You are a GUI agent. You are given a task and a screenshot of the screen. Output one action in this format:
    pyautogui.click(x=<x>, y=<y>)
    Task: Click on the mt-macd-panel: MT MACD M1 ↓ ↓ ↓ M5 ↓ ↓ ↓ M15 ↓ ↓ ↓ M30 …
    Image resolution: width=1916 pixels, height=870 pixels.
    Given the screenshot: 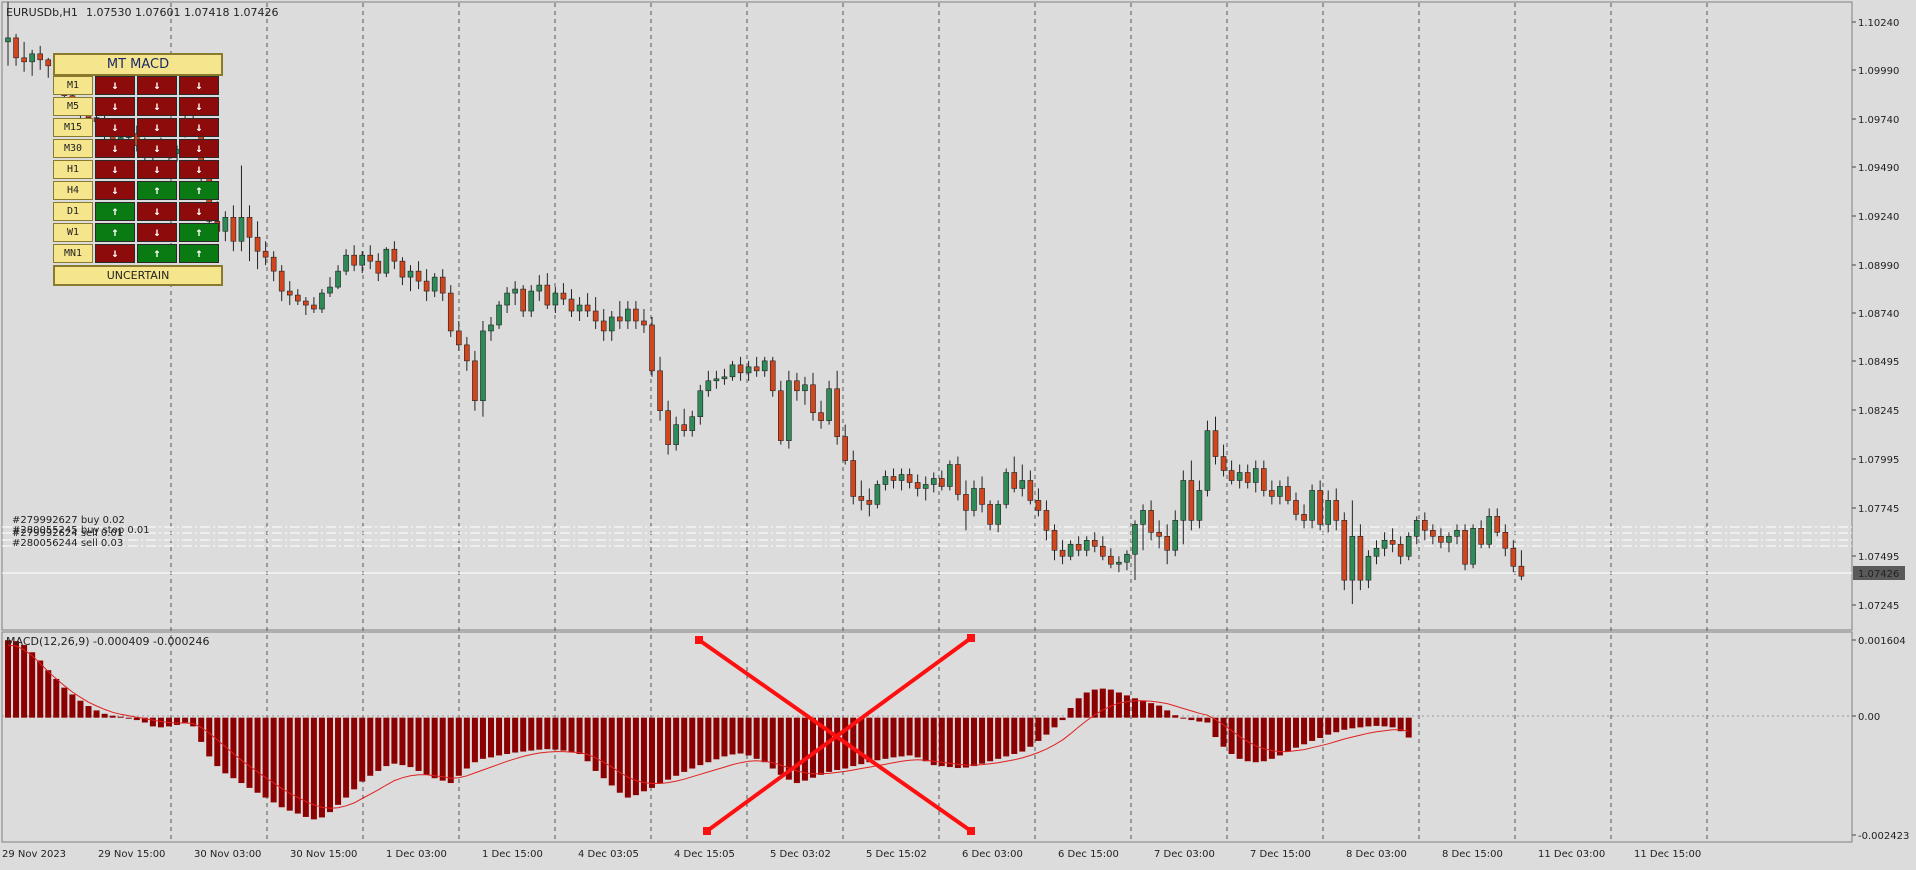 What is the action you would take?
    pyautogui.click(x=138, y=169)
    